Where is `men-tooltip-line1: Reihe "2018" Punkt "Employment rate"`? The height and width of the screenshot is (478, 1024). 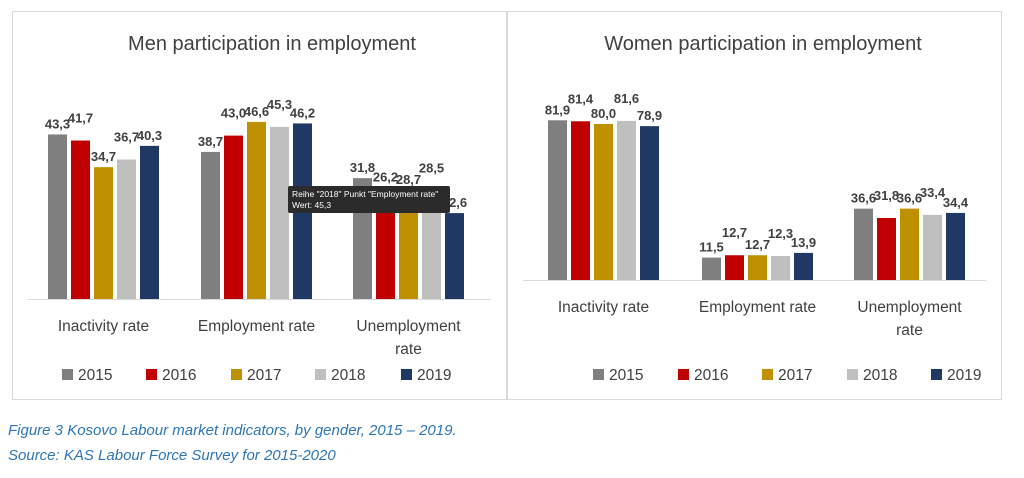 men-tooltip-line1: Reihe "2018" Punkt "Employment rate" is located at coordinates (365, 194).